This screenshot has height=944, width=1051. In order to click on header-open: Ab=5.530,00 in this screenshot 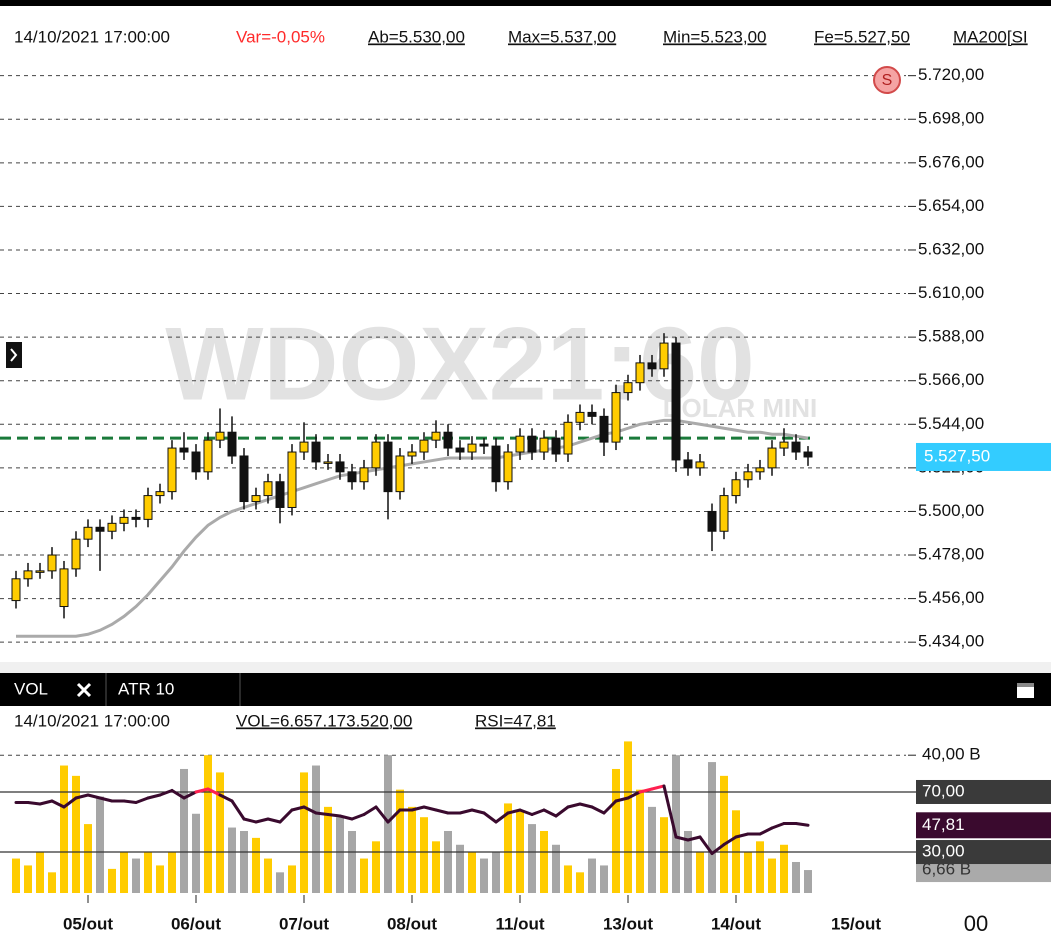, I will do `click(416, 36)`.